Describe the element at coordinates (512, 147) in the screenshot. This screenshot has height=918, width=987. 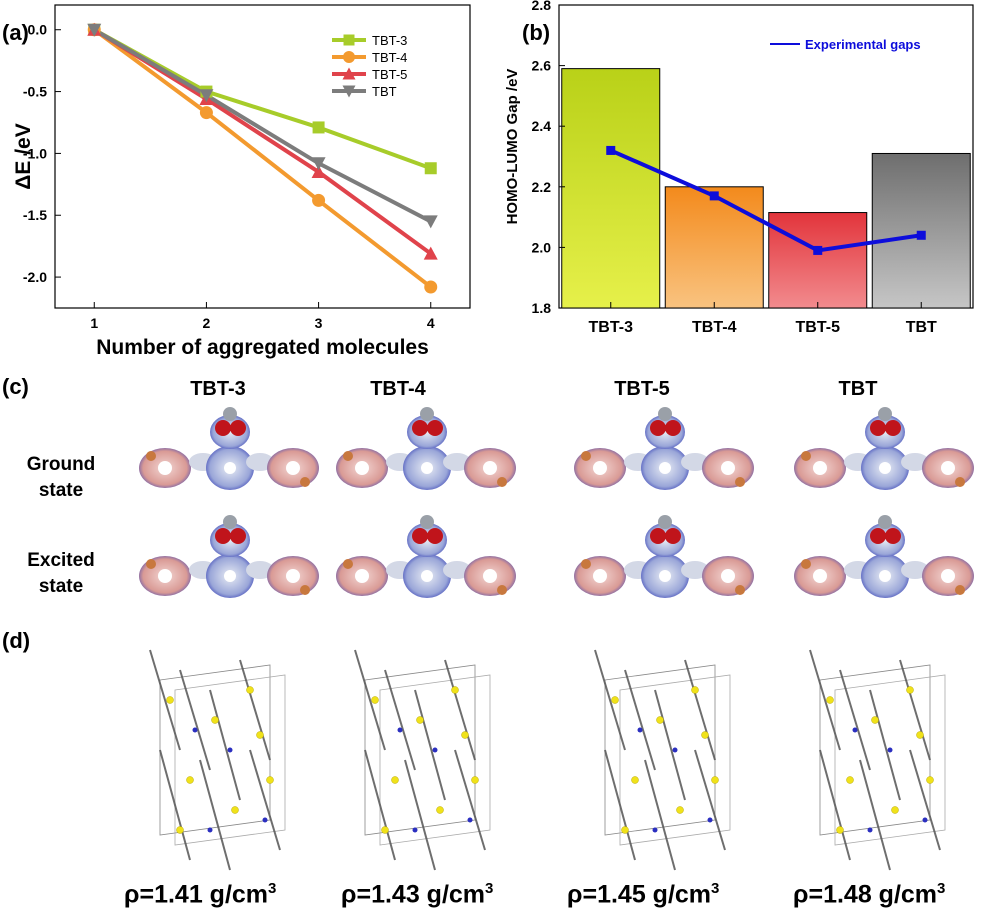
I see `y-axis-label-b: HOMO-LUMO Gap /eV` at that location.